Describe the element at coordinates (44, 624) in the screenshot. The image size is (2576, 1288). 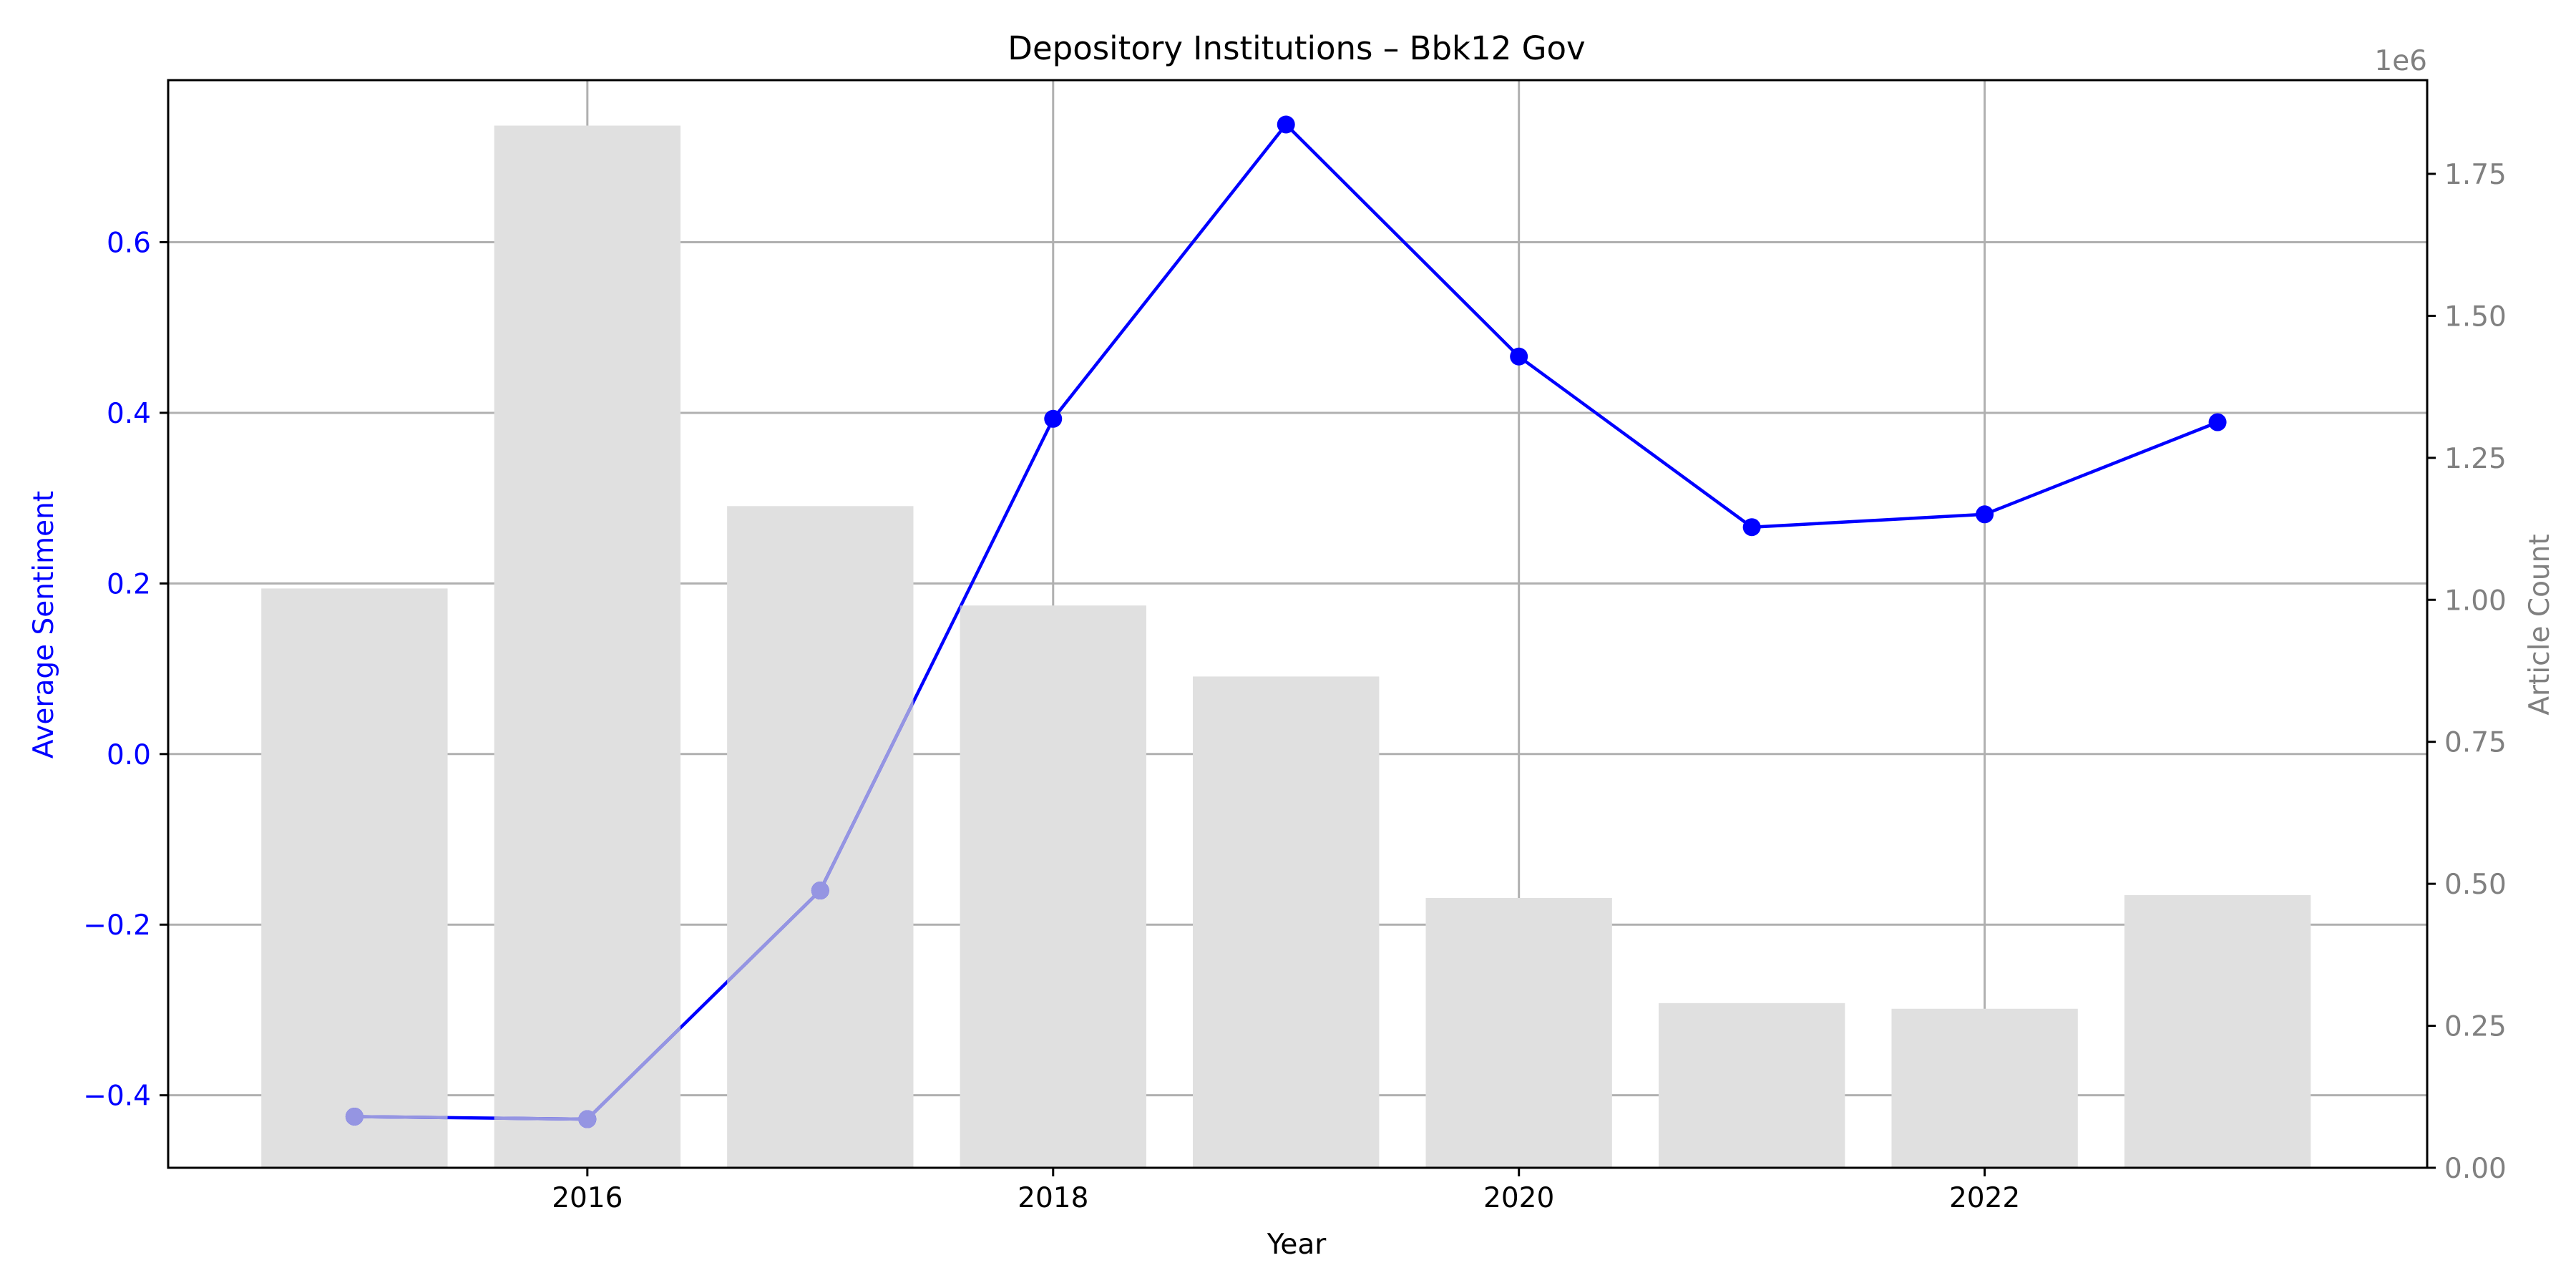
I see `y-left-axis-label: Average Sentiment` at that location.